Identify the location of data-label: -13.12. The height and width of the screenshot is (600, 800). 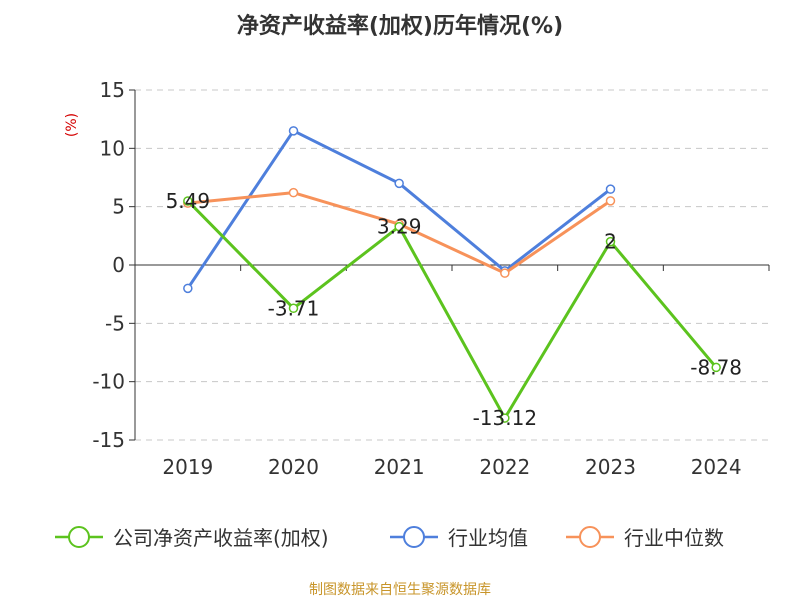
(505, 418).